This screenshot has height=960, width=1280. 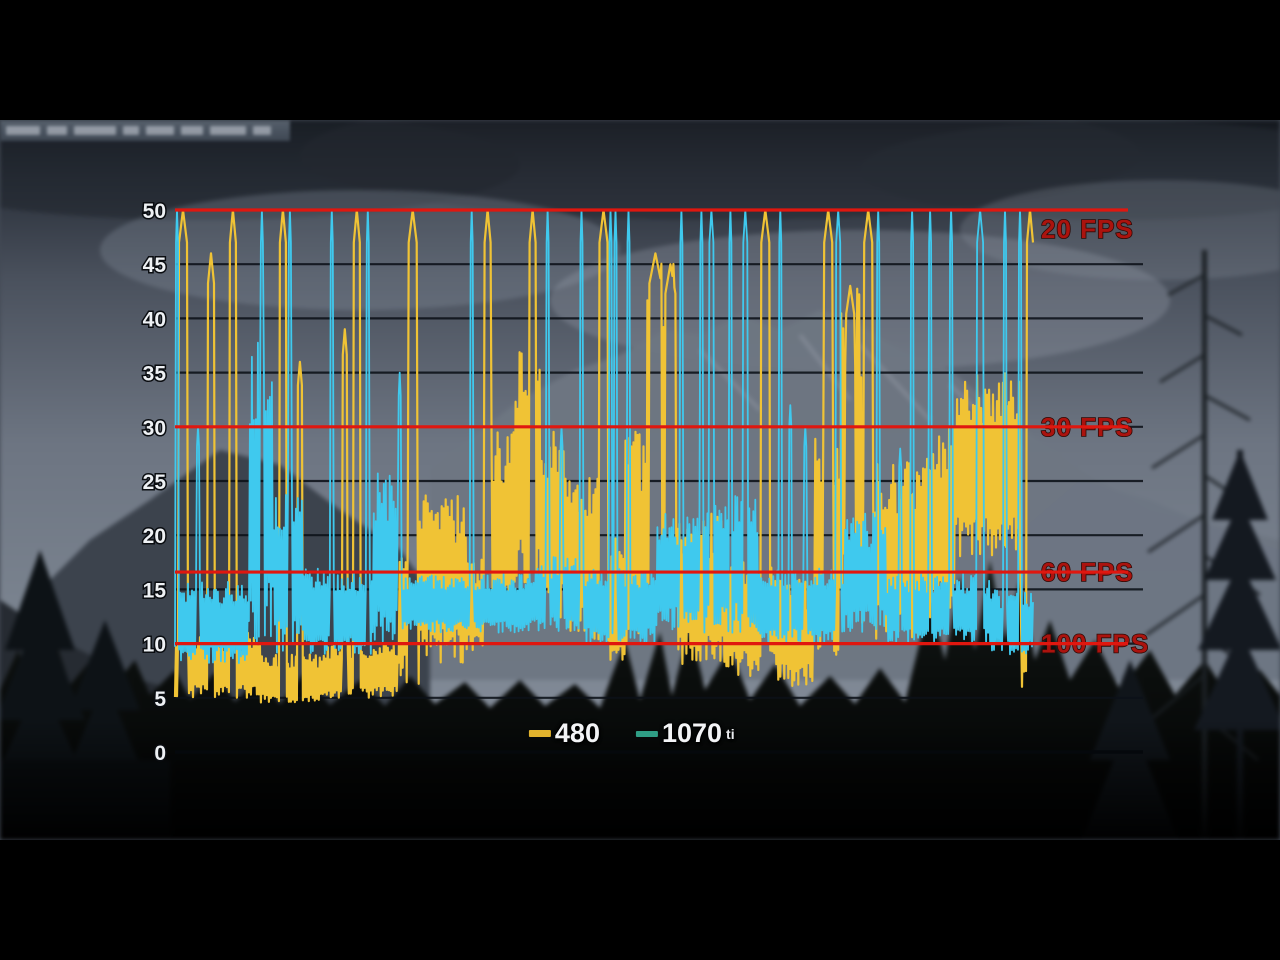 I want to click on legend-item-1070: 1070 ti, so click(x=685, y=733).